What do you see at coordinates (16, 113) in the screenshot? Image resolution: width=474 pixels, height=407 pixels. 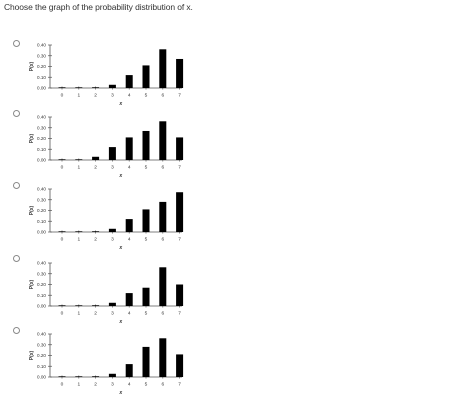 I see `option-2-radio` at bounding box center [16, 113].